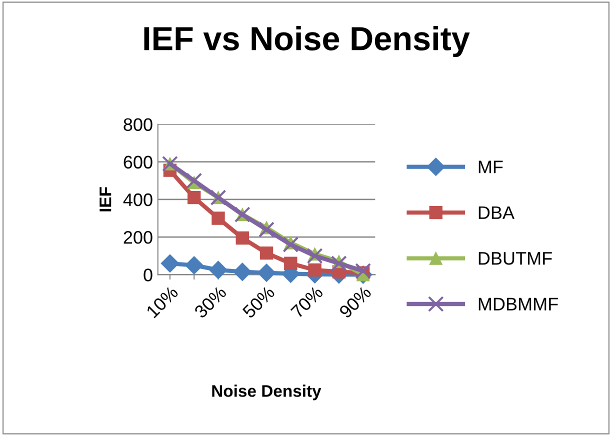 The width and height of the screenshot is (612, 436). Describe the element at coordinates (259, 302) in the screenshot. I see `x-tick-label: 50%` at that location.